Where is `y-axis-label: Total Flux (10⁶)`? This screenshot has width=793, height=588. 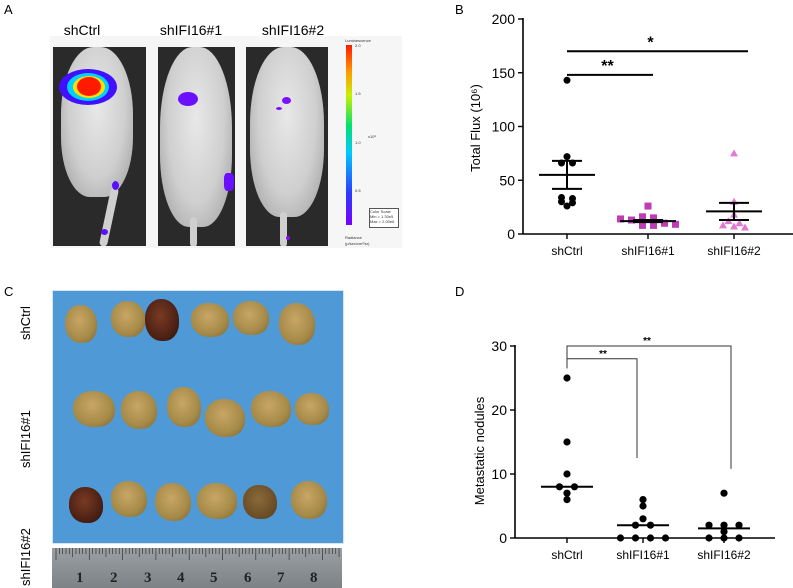 y-axis-label: Total Flux (10⁶) is located at coordinates (475, 128).